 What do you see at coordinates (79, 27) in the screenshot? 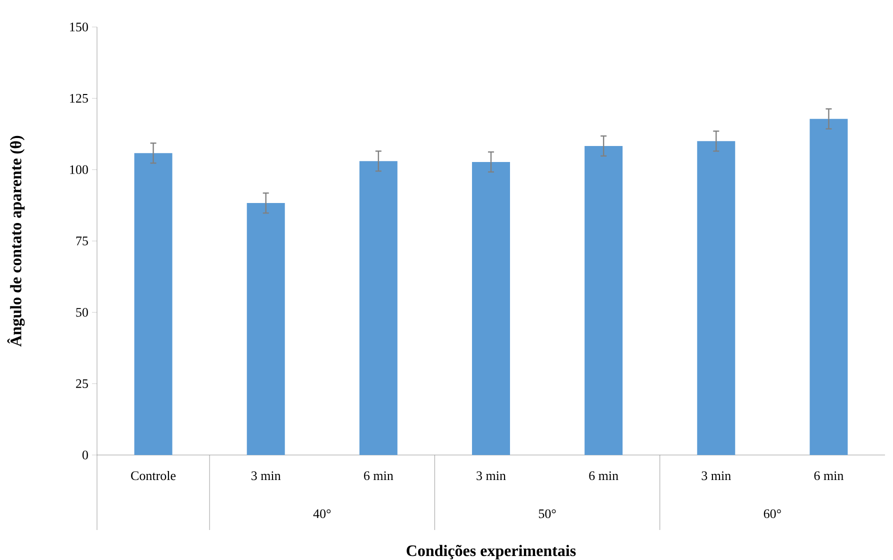
I see `y-tick-label: 150` at bounding box center [79, 27].